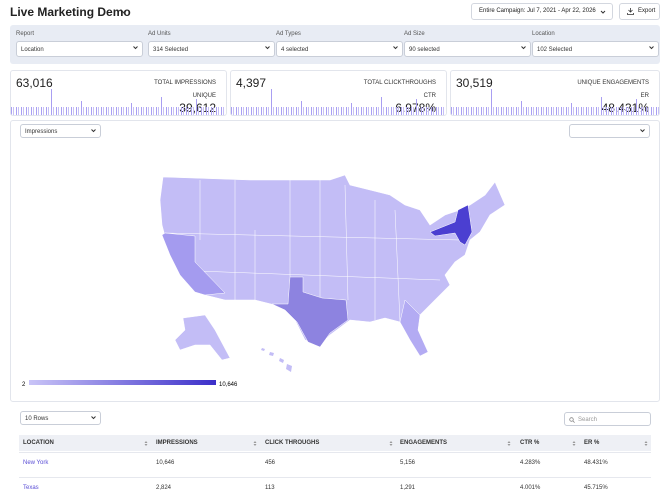 Image resolution: width=670 pixels, height=502 pixels. What do you see at coordinates (609, 131) in the screenshot?
I see `secondary-select` at bounding box center [609, 131].